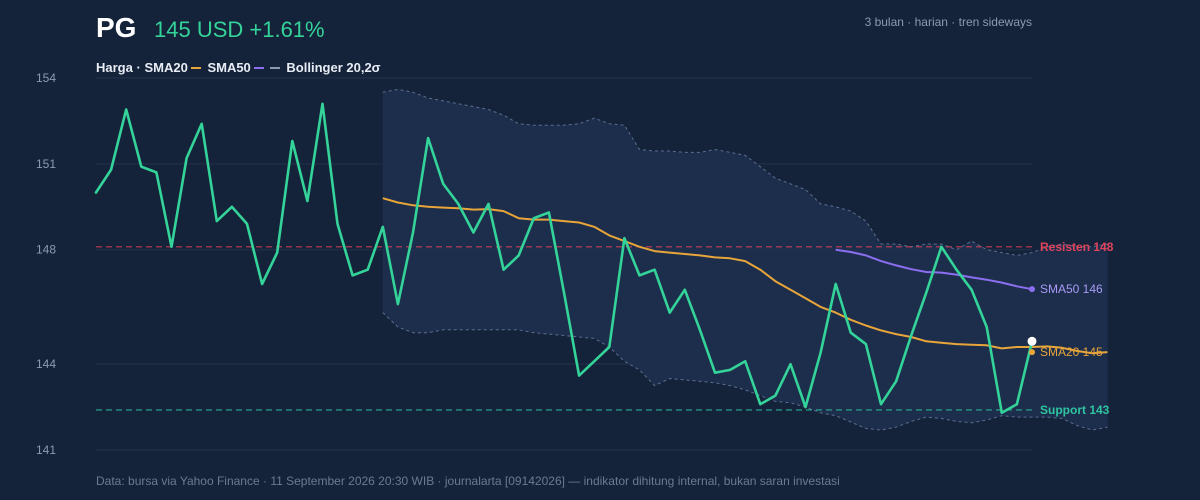 Image resolution: width=1200 pixels, height=500 pixels. What do you see at coordinates (195, 67) in the screenshot?
I see `sma20-swatch` at bounding box center [195, 67].